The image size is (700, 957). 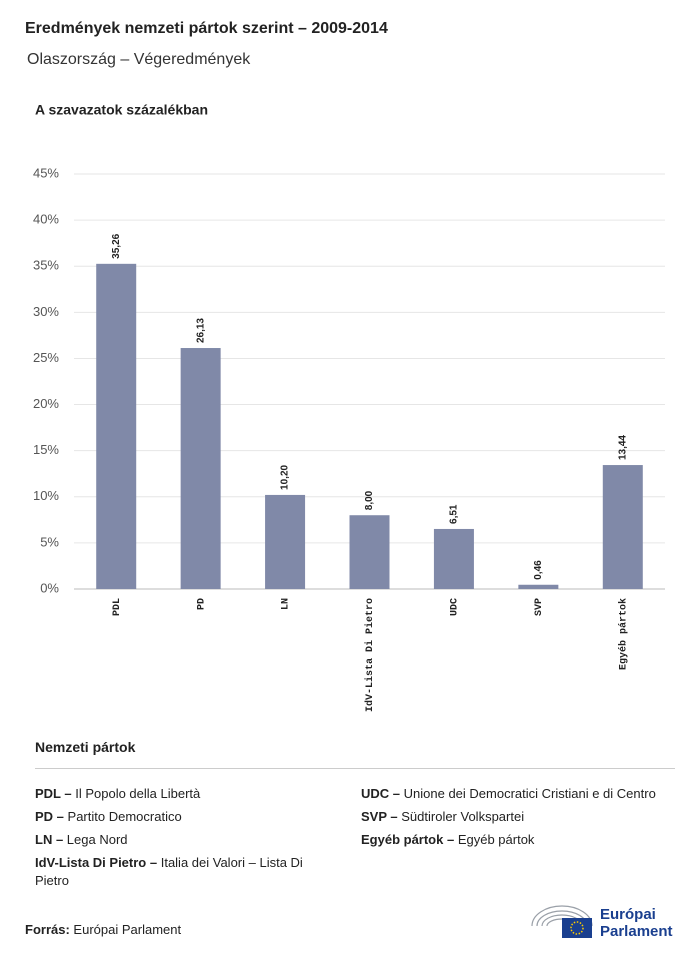 What do you see at coordinates (285, 476) in the screenshot?
I see `value-label: 10,20` at bounding box center [285, 476].